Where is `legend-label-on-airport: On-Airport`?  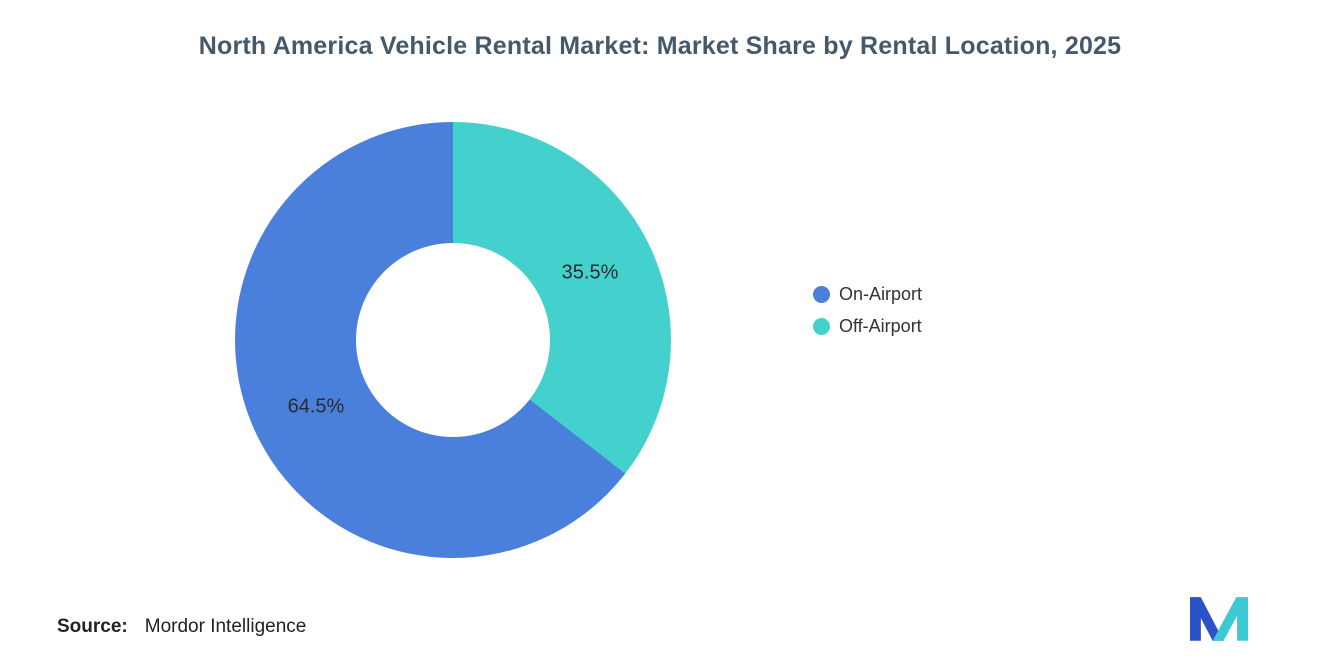
legend-label-on-airport: On-Airport is located at coordinates (881, 294).